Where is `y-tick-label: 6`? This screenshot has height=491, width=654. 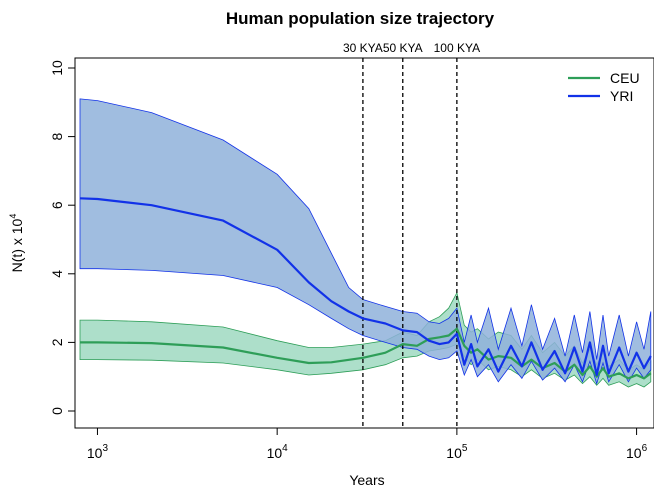 y-tick-label: 6 is located at coordinates (57, 205).